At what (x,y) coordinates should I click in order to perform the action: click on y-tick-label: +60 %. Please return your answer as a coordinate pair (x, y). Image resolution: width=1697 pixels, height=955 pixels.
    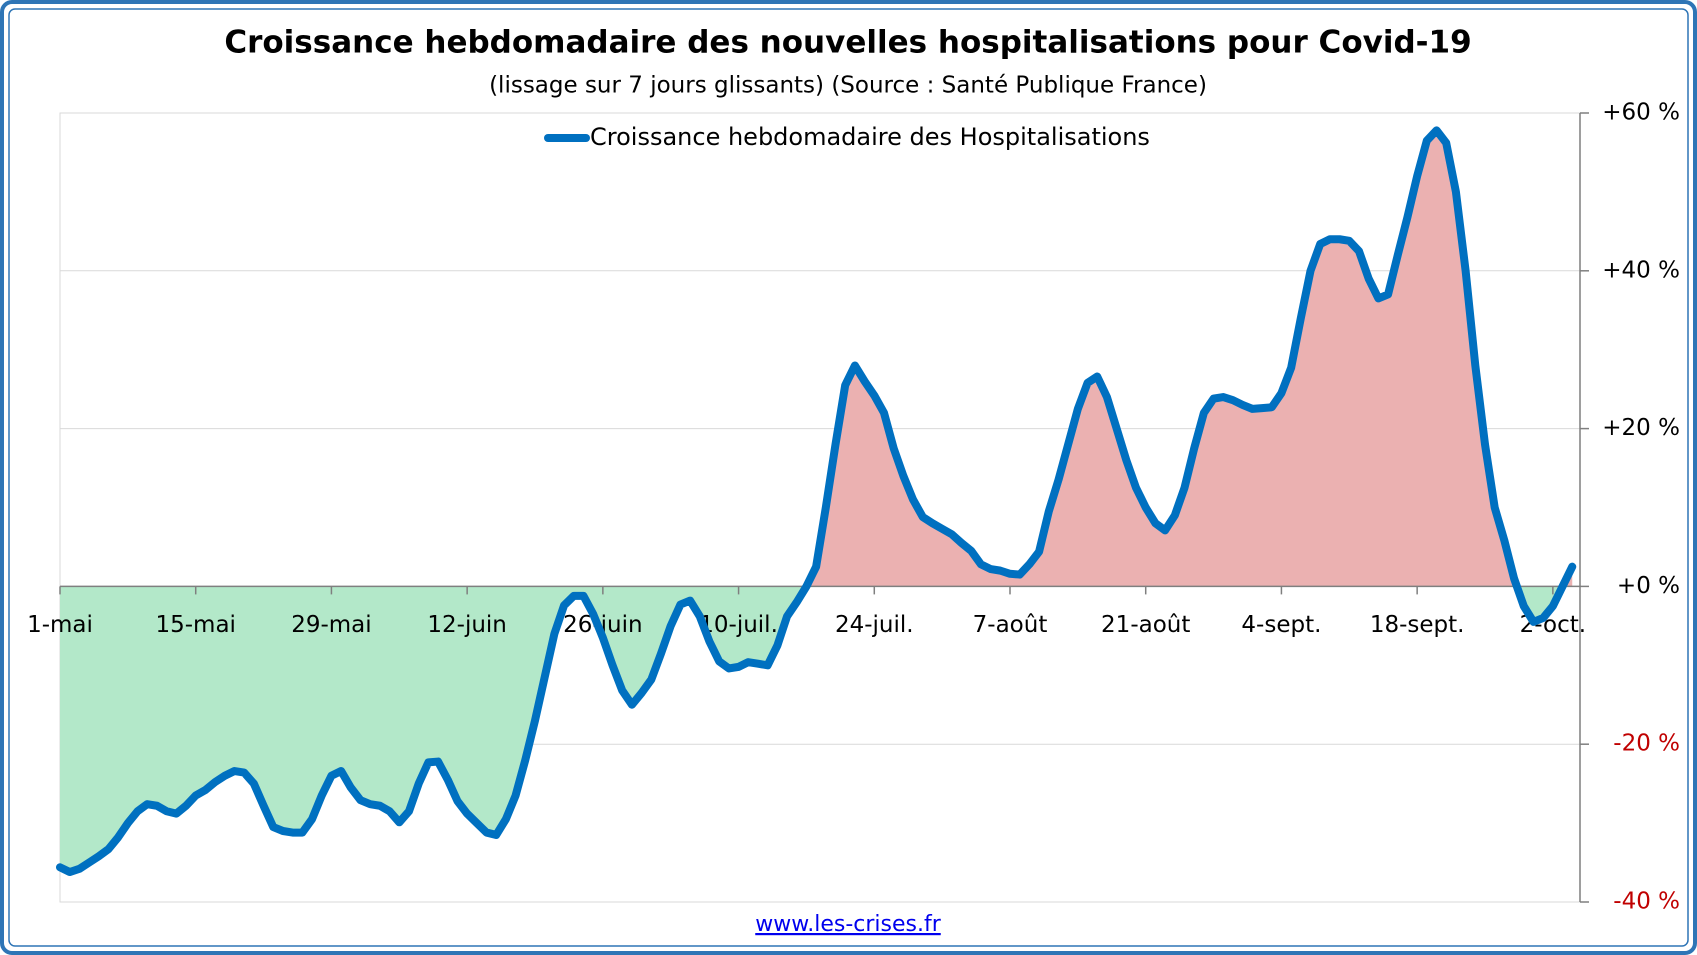
    Looking at the image, I should click on (1641, 113).